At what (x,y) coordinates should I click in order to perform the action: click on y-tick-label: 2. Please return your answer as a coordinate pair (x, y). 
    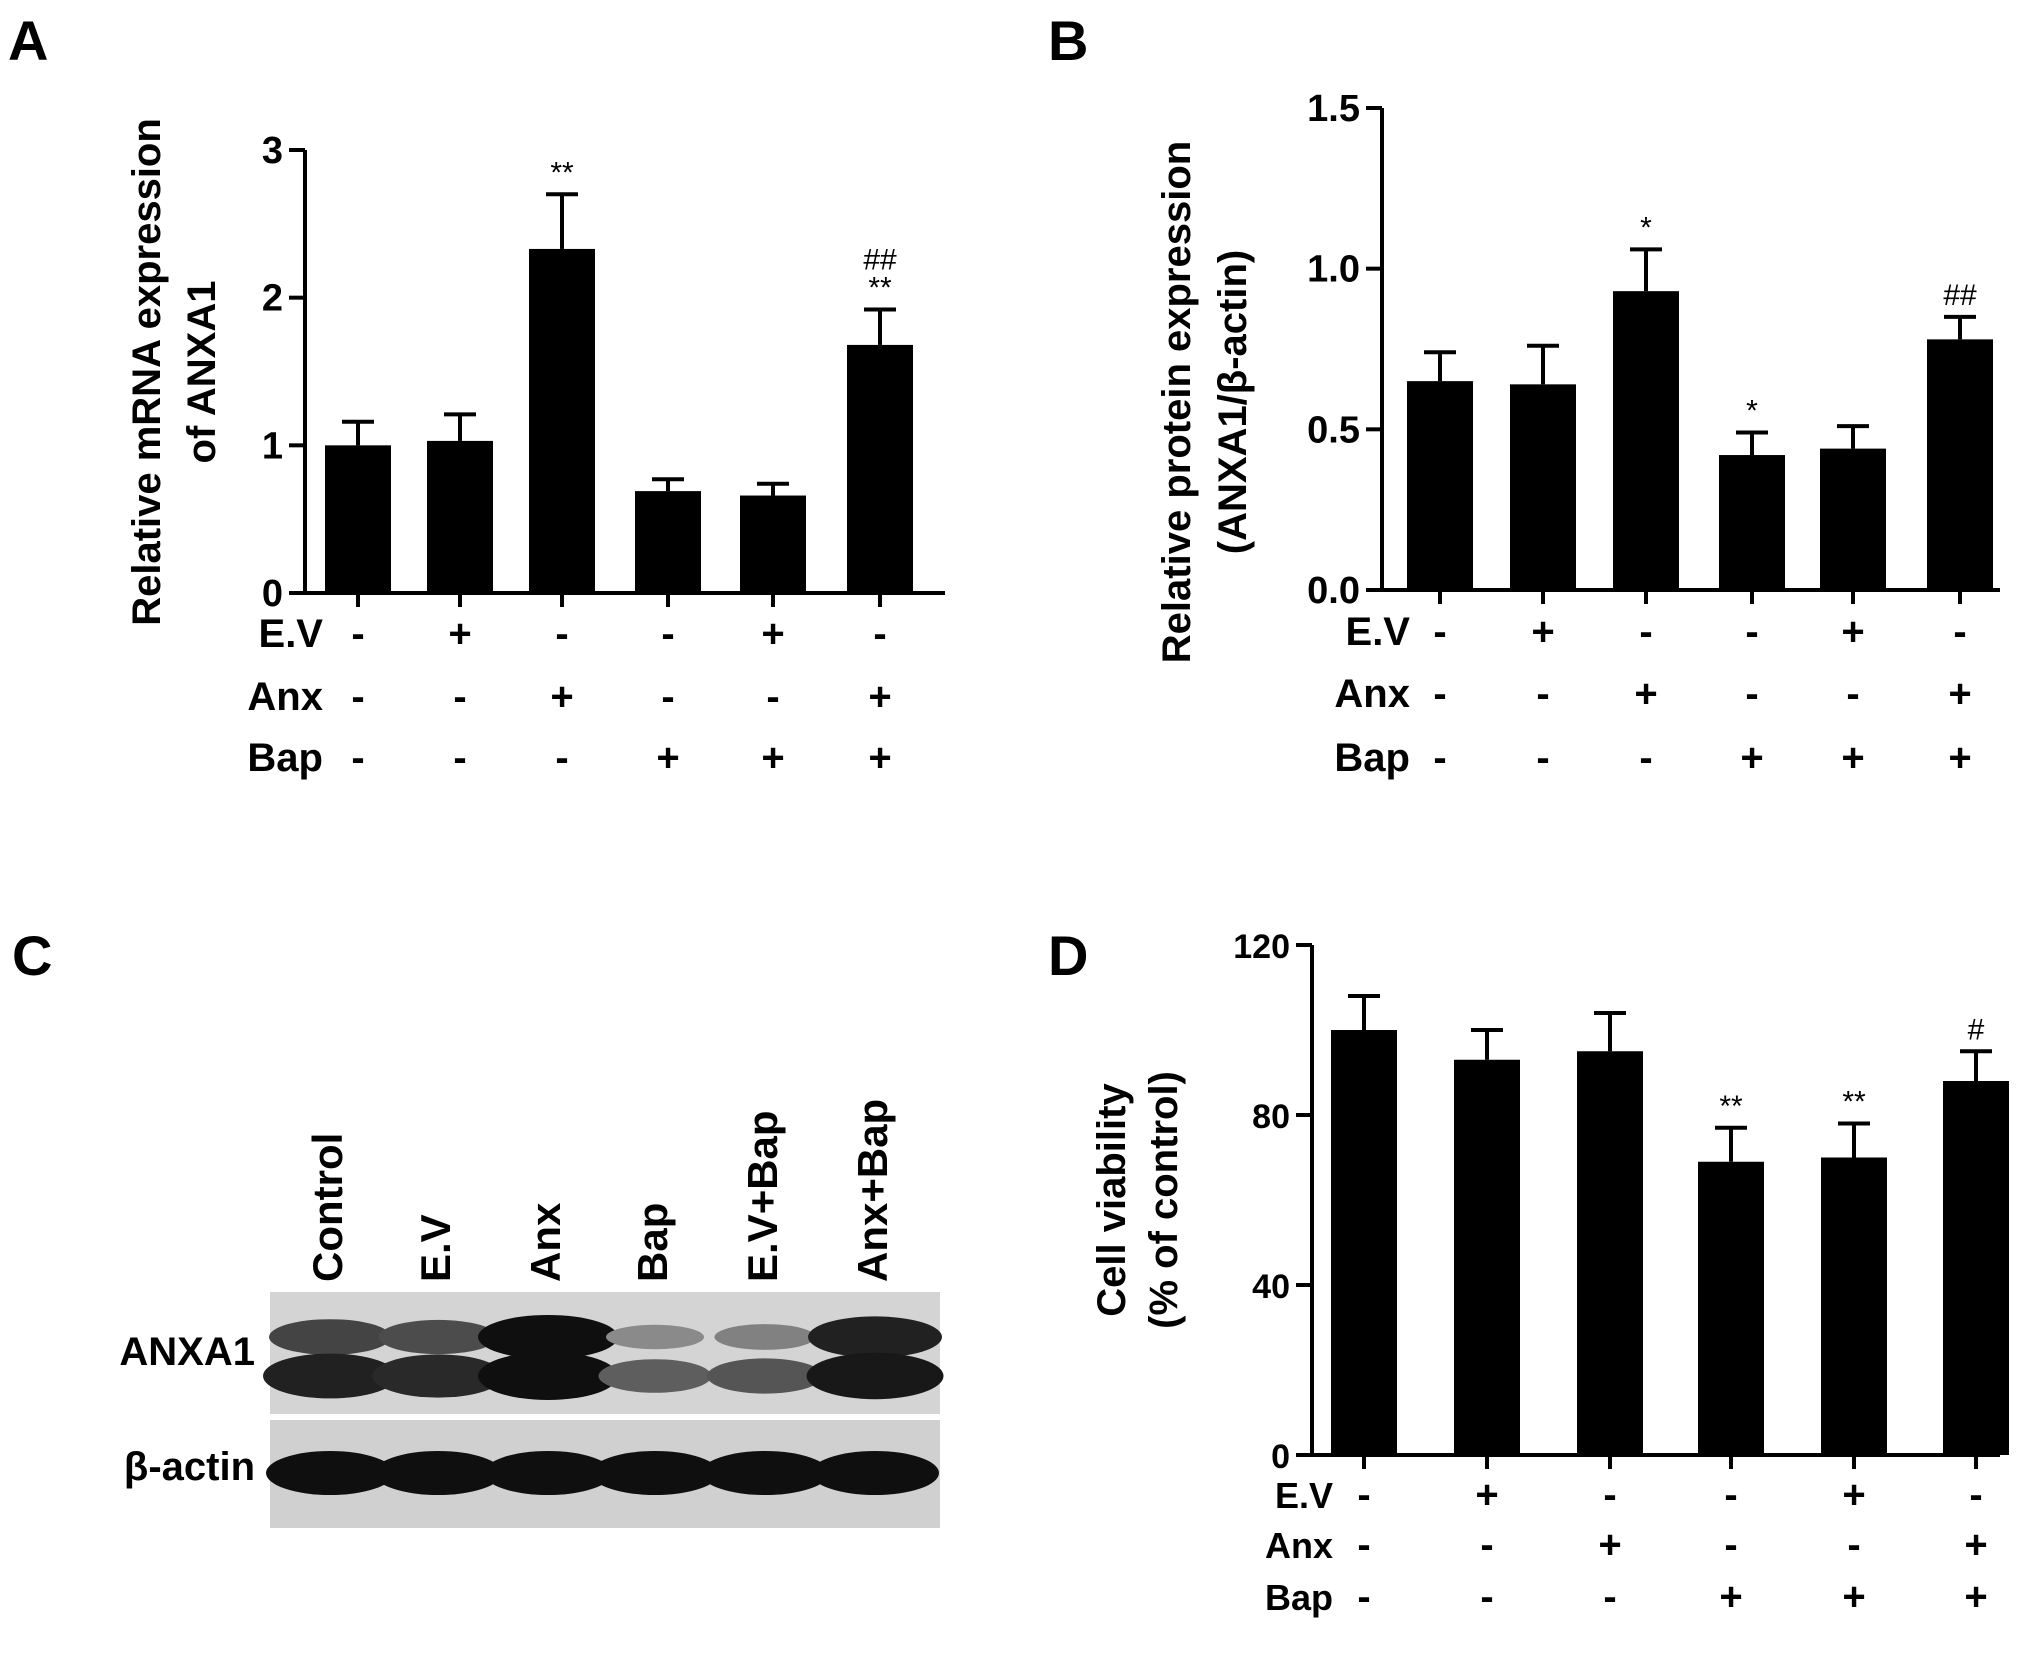
    Looking at the image, I should click on (272, 299).